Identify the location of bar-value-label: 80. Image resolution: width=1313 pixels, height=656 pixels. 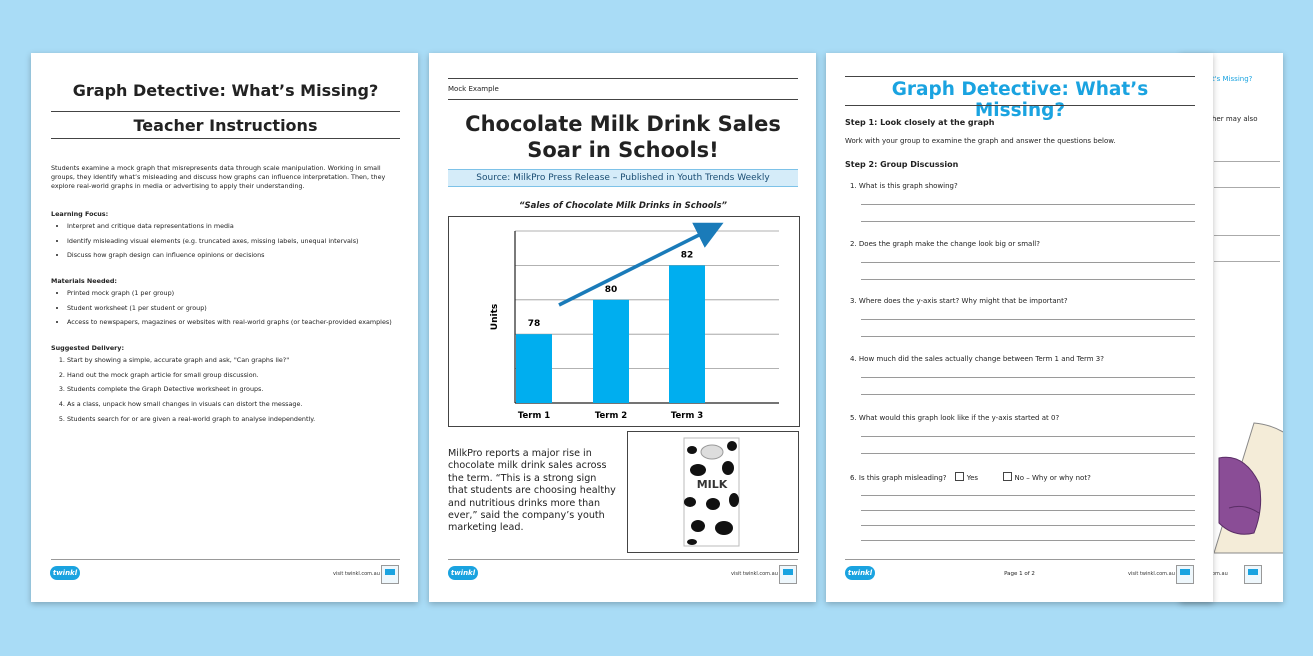
(611, 290).